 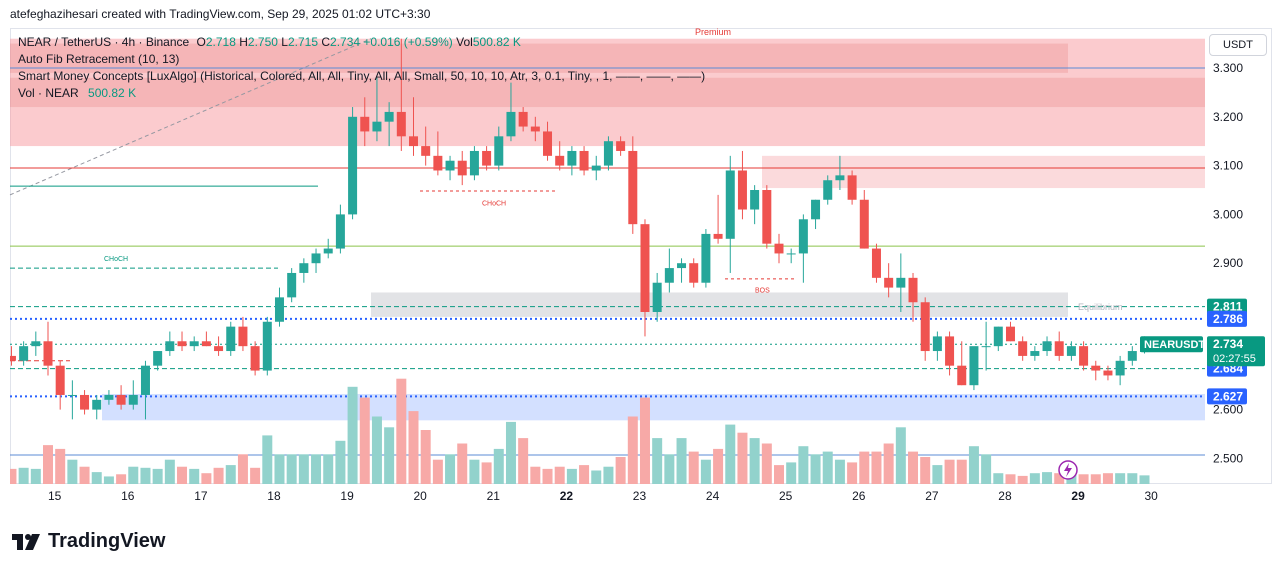 I want to click on indicator-vol-legend: Vol · NEAR 500.82 K, so click(x=77, y=93).